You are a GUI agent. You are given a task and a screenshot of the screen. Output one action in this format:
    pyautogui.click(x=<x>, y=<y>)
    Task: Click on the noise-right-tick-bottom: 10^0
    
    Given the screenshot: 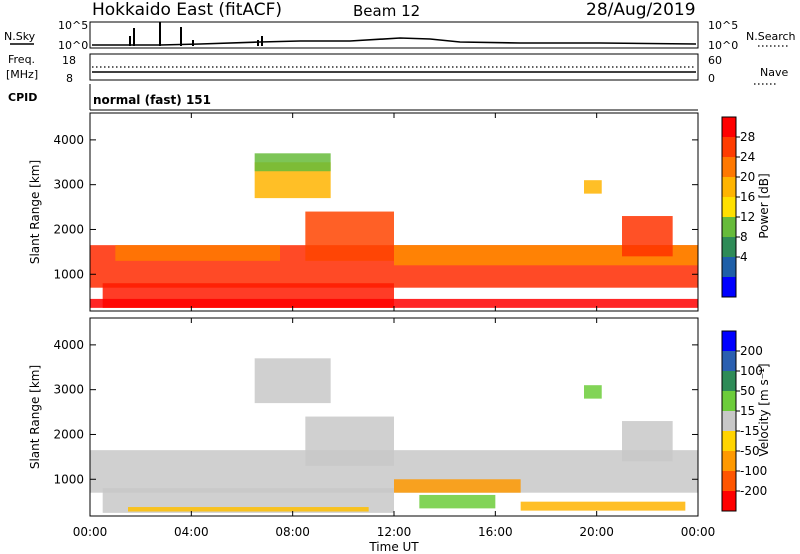 What is the action you would take?
    pyautogui.click(x=723, y=45)
    